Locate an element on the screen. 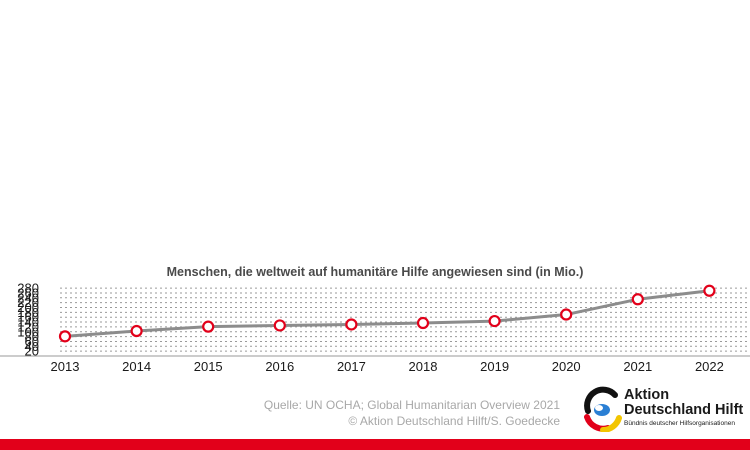  y-tick-label: 60 is located at coordinates (32, 341).